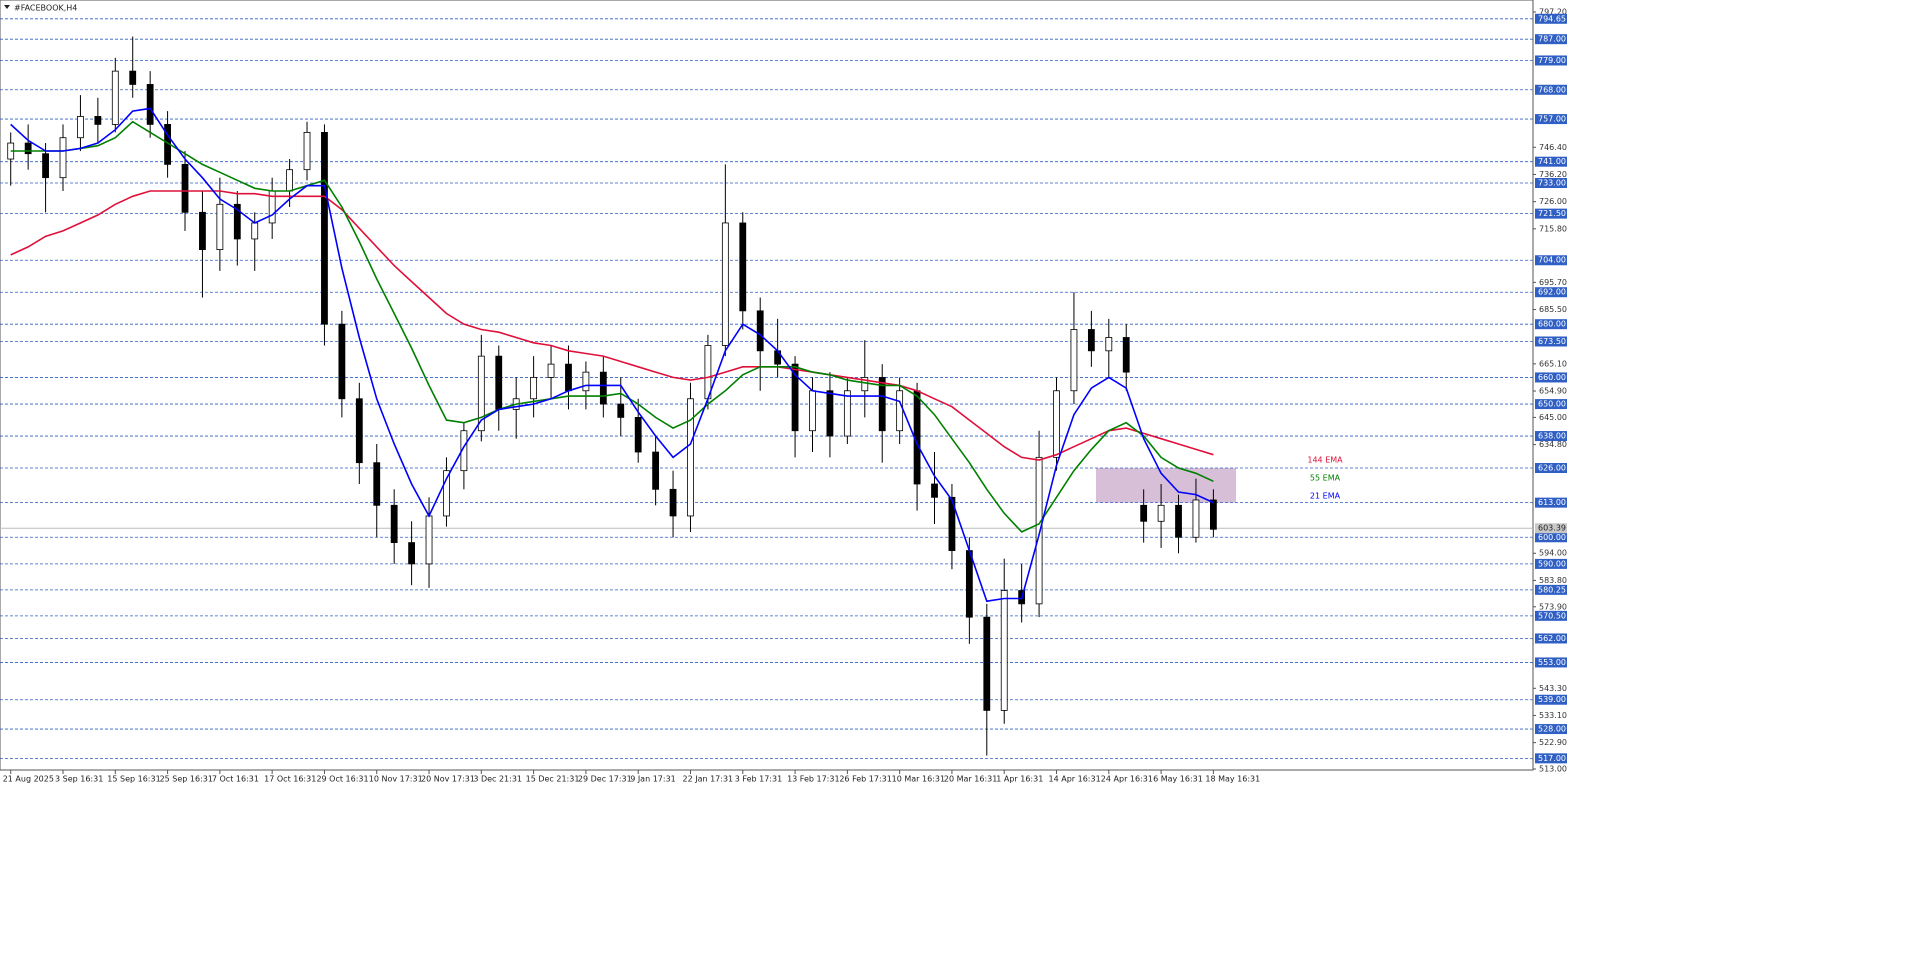 The height and width of the screenshot is (963, 1916). Describe the element at coordinates (553, 779) in the screenshot. I see `x-tick-label: 15 Dec 21:31` at that location.